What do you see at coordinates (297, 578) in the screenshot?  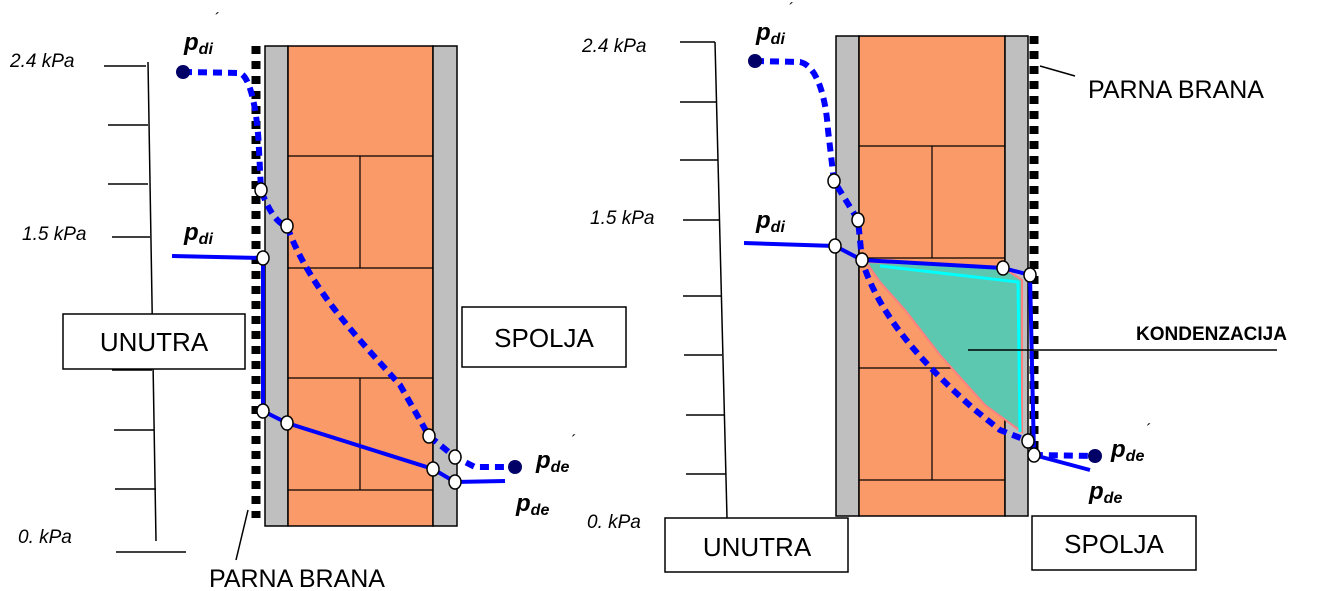 I see `left-barrier-label: PARNA BRANA` at bounding box center [297, 578].